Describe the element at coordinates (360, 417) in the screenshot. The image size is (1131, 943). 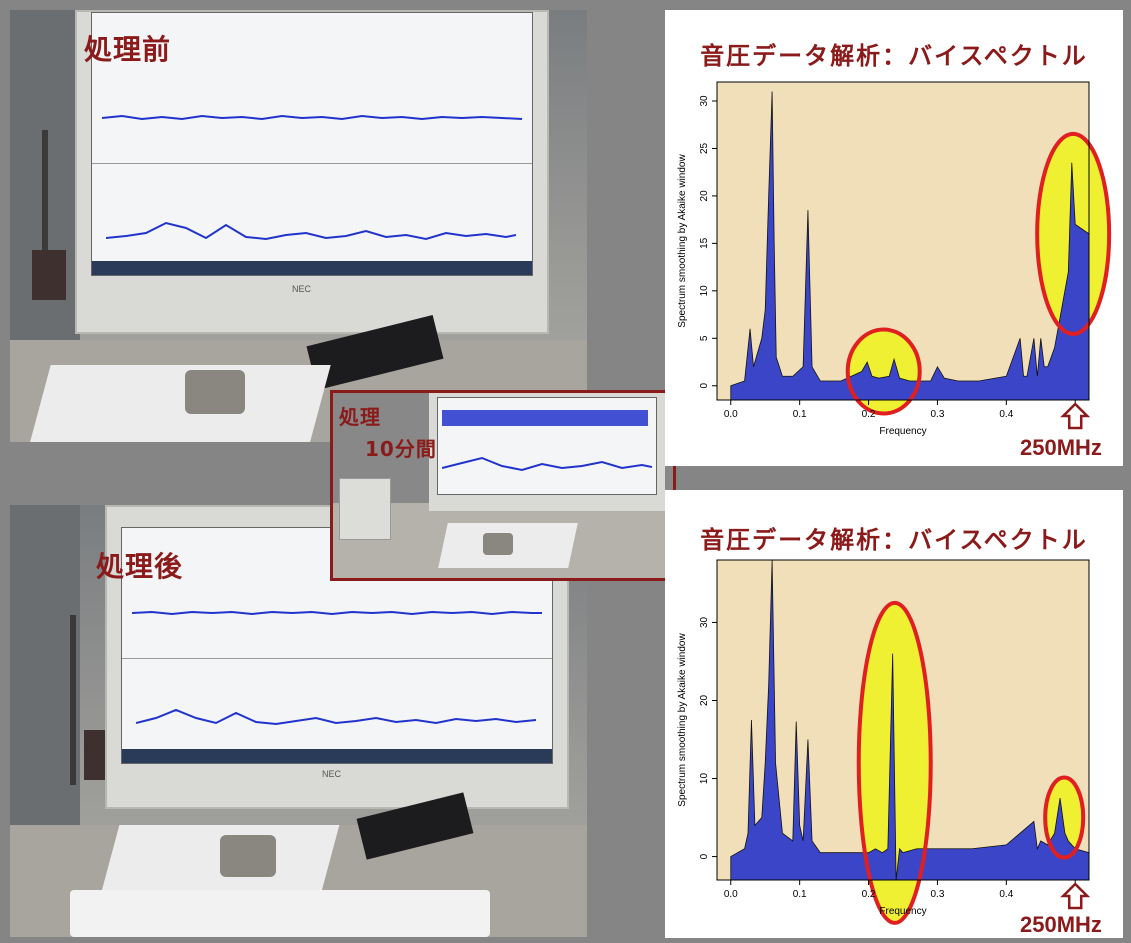
I see `inset-label-line1: 処理` at that location.